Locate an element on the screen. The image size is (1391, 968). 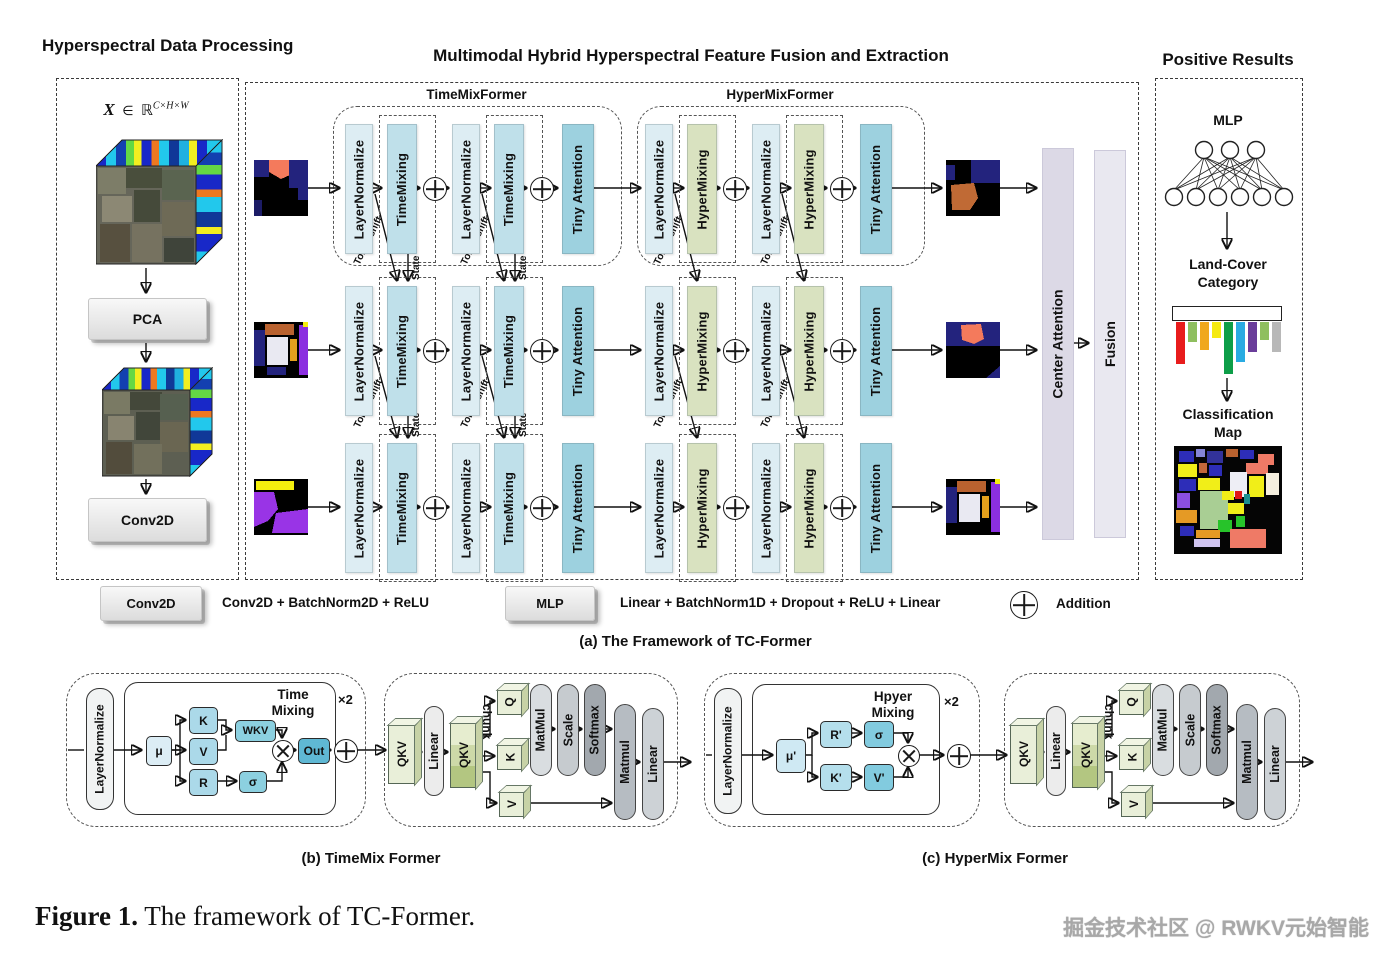
v-prime-box: V' is located at coordinates (879, 777).